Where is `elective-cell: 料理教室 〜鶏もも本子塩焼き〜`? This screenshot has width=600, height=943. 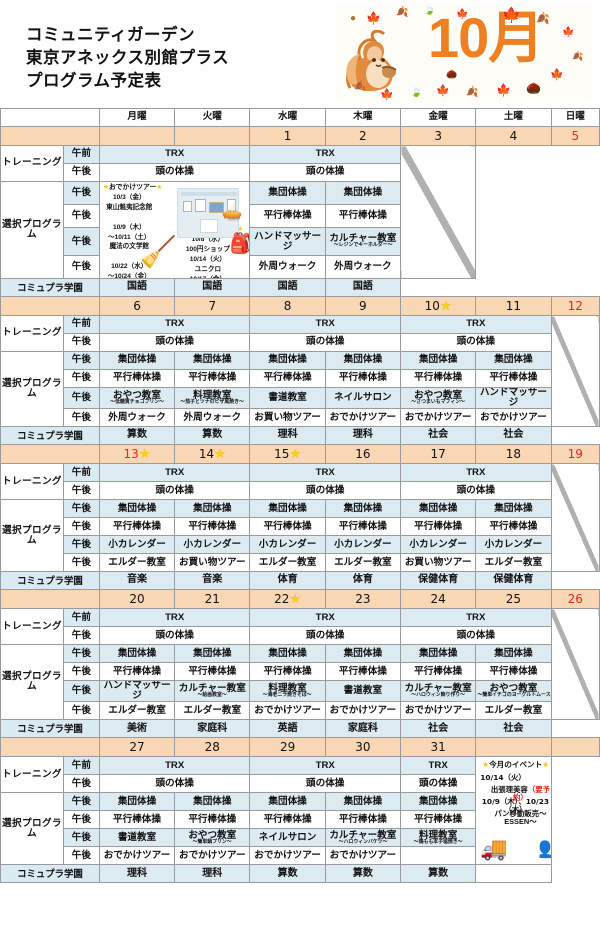 elective-cell: 料理教室 〜鶏もも本子塩焼き〜 is located at coordinates (438, 838).